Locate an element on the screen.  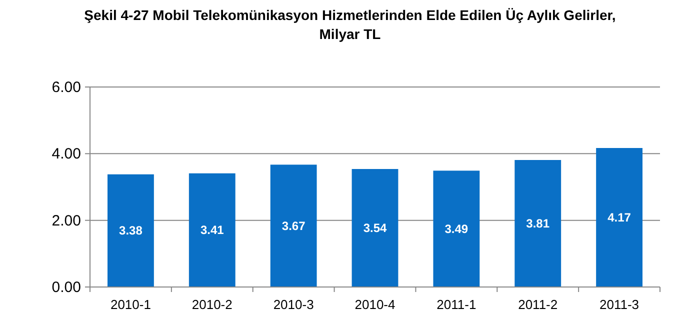
data-label: 4.17 is located at coordinates (620, 217).